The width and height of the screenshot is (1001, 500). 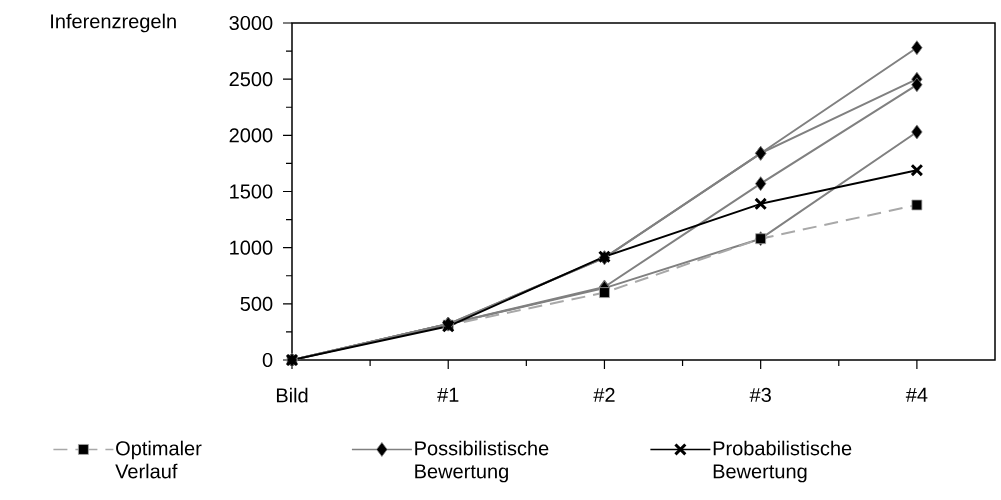 What do you see at coordinates (251, 247) in the screenshot?
I see `y-tick-label: 1000` at bounding box center [251, 247].